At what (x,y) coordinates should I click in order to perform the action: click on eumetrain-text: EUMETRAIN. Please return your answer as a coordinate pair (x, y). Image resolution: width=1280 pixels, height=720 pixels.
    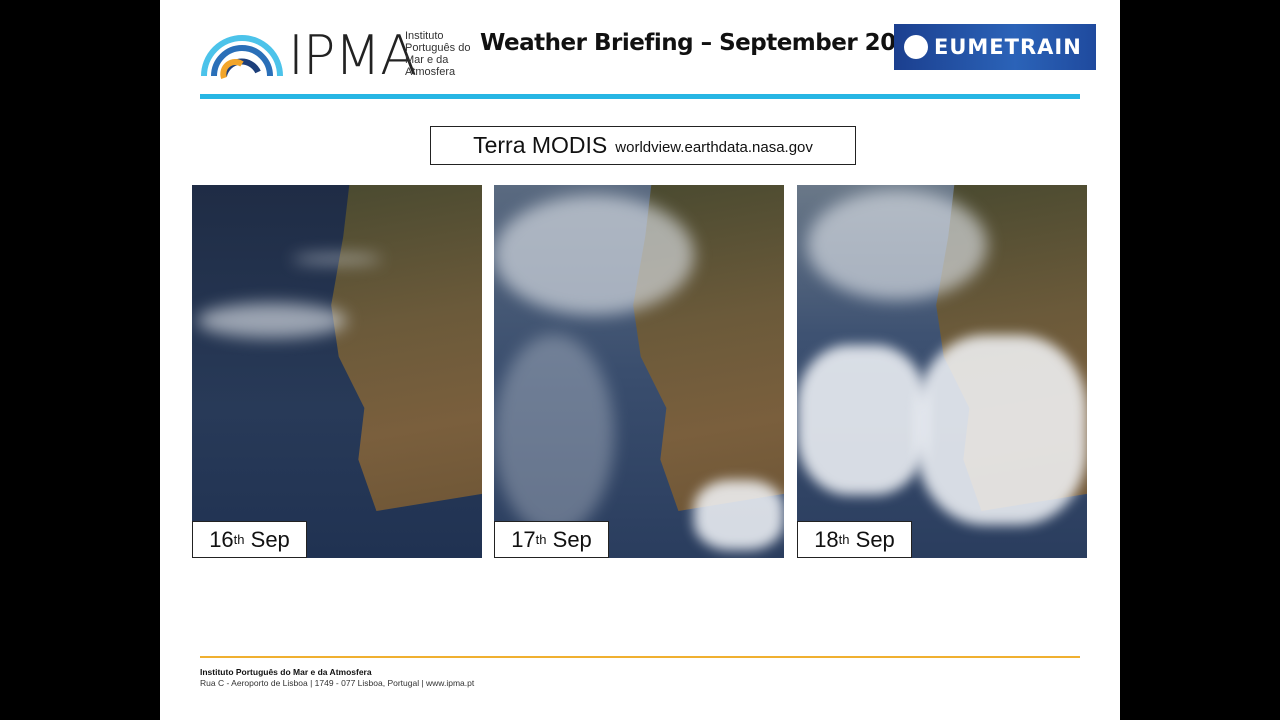
    Looking at the image, I should click on (1008, 47).